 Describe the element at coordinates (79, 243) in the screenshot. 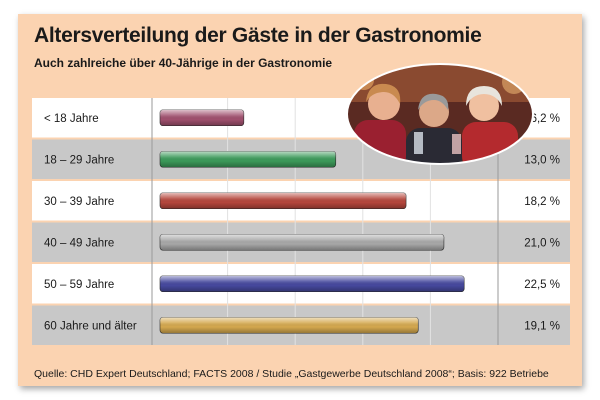

I see `category-label: 40 – 49 Jahre` at that location.